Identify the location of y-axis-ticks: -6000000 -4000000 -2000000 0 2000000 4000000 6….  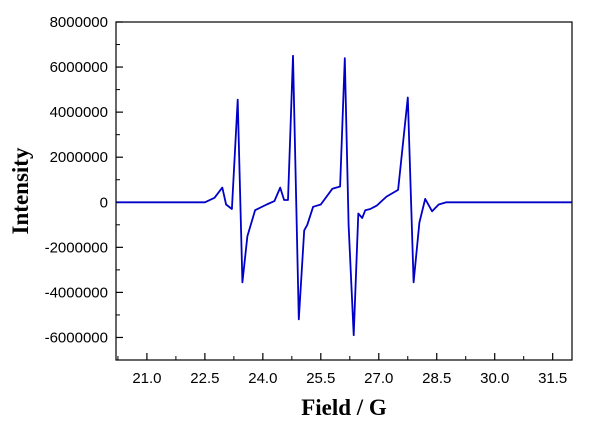
(84, 187).